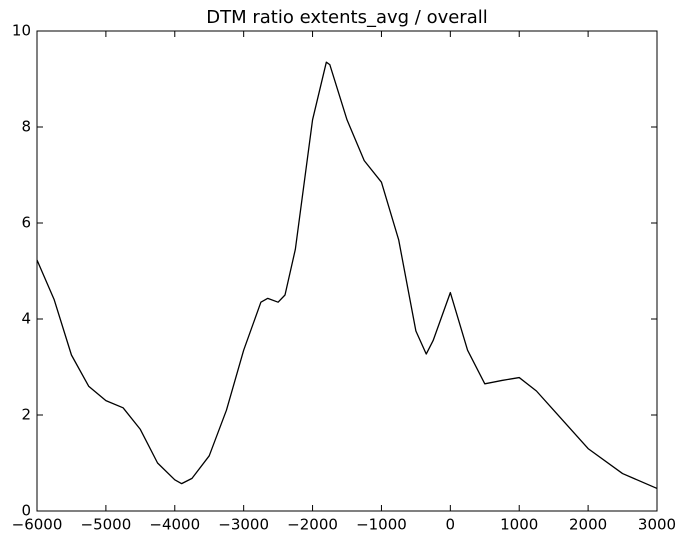  Describe the element at coordinates (381, 525) in the screenshot. I see `x-tick-label: −1000` at that location.